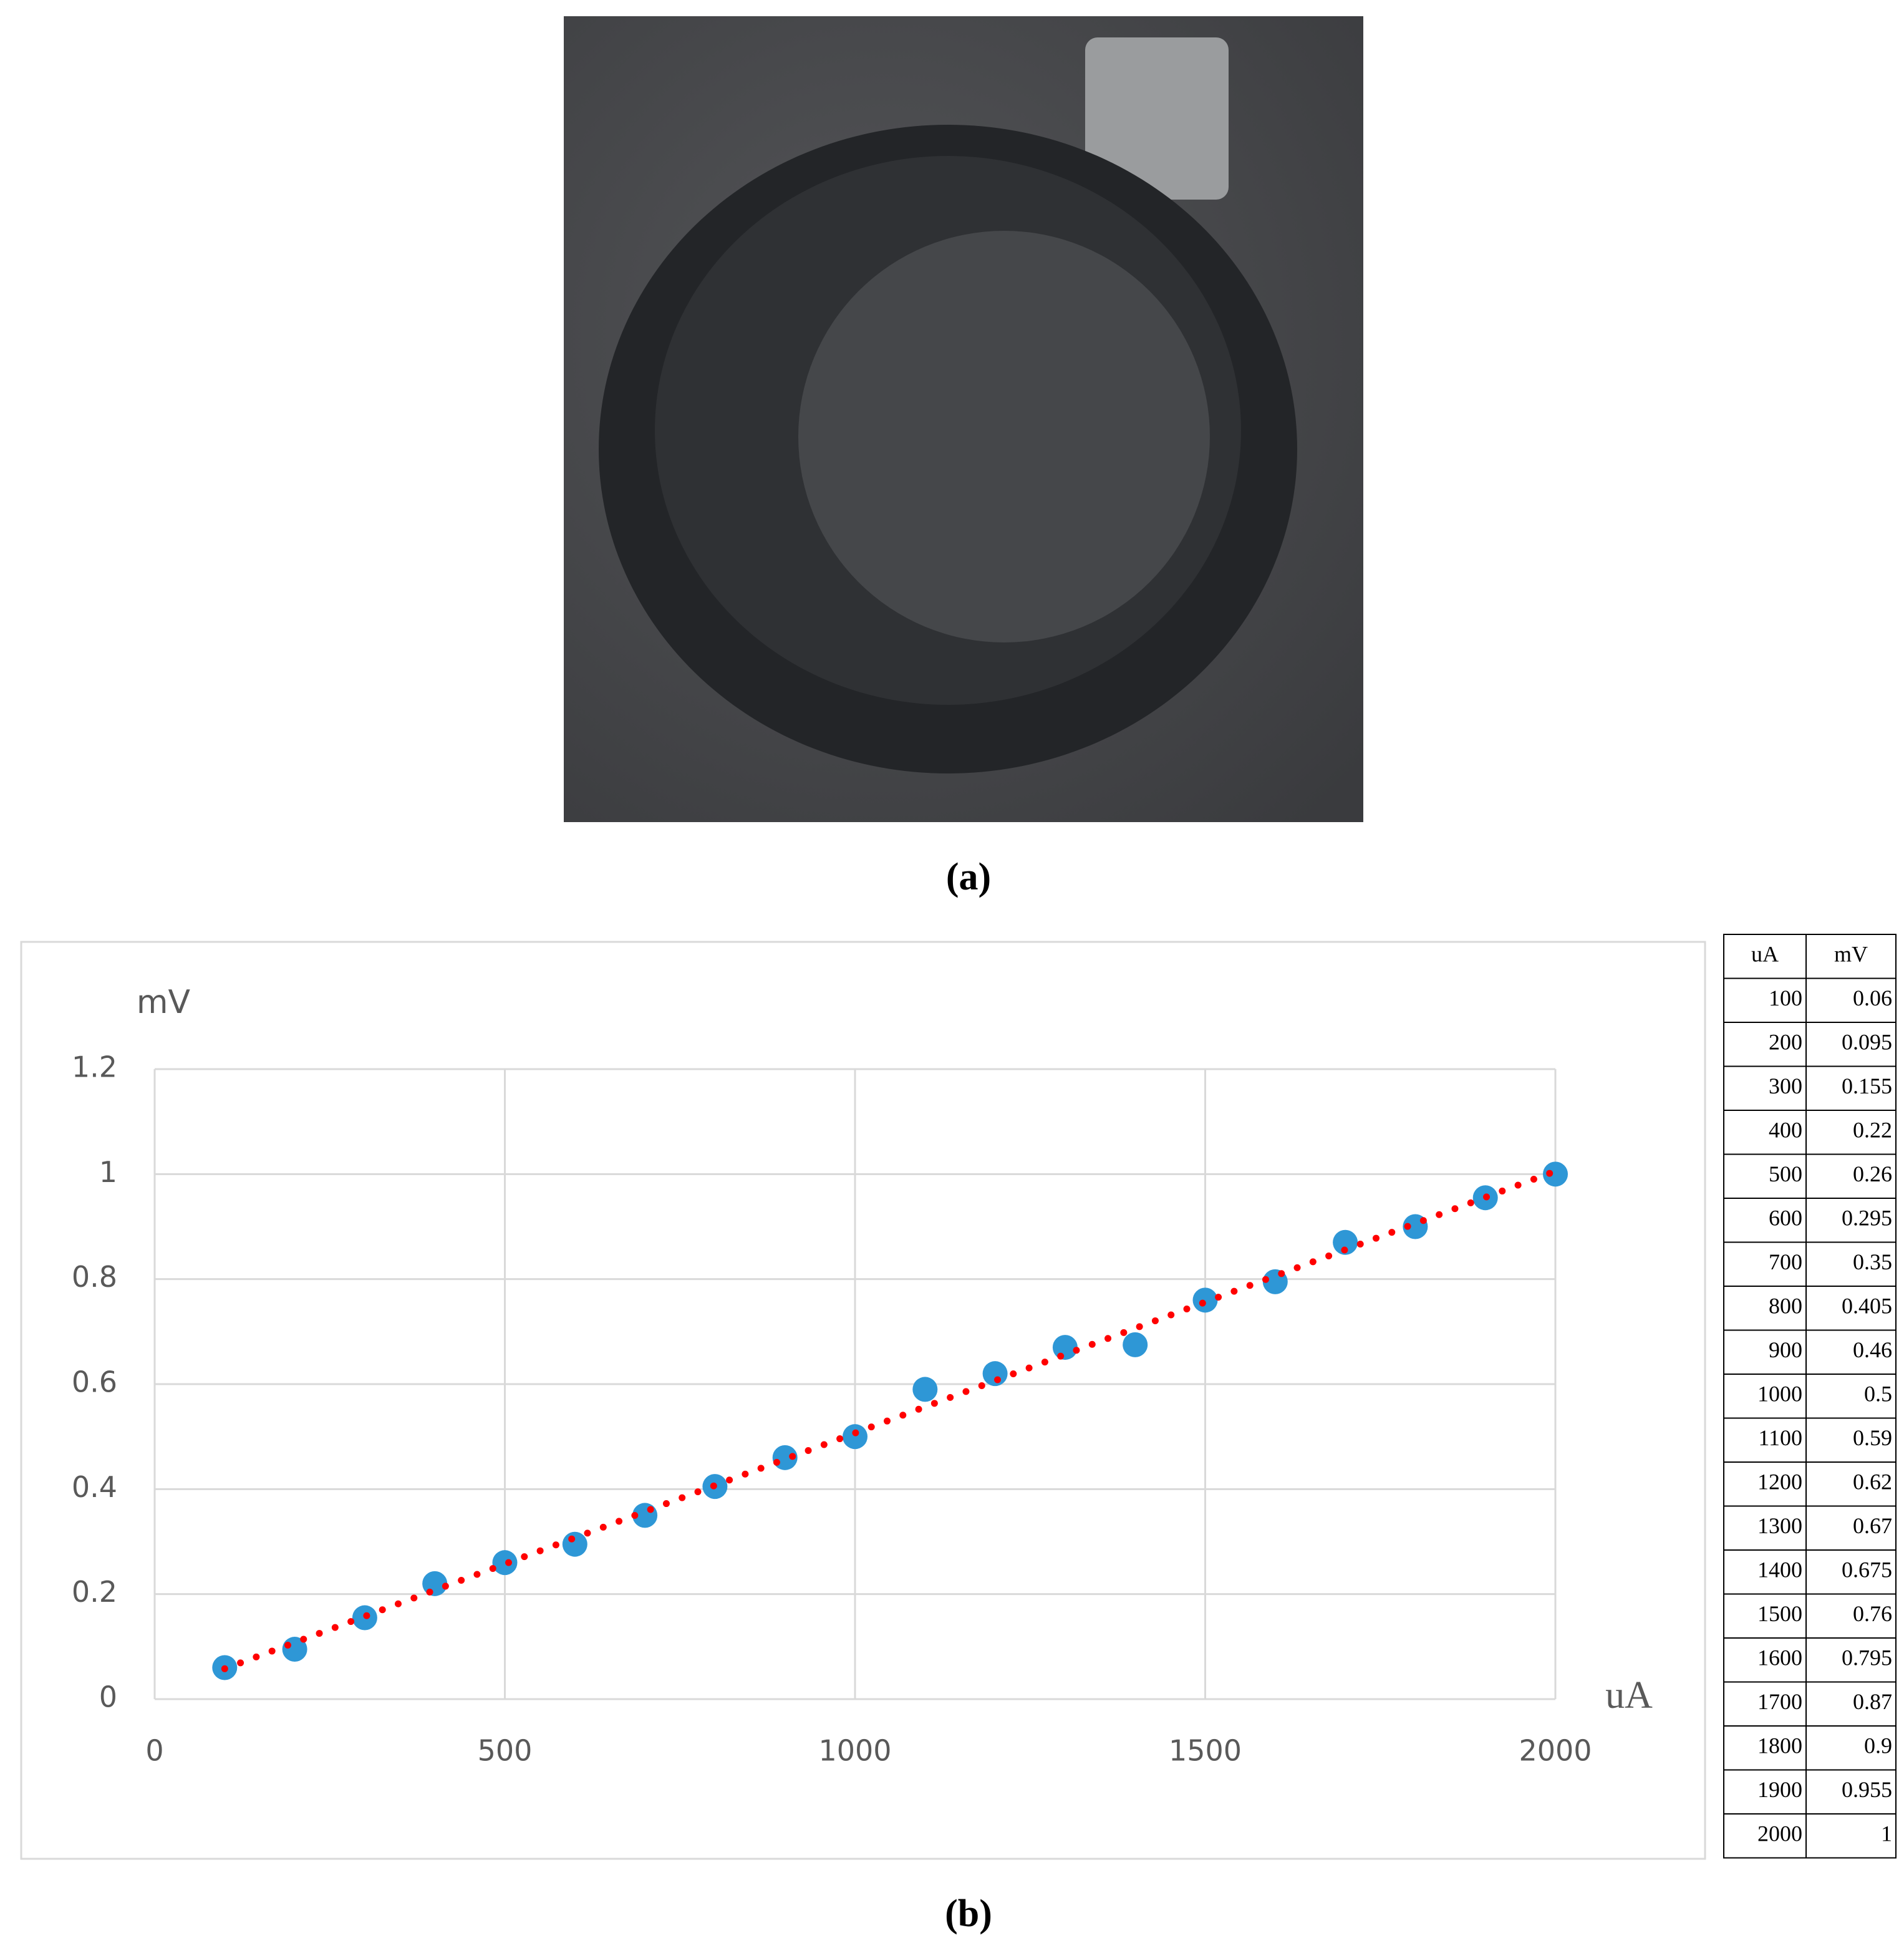  Describe the element at coordinates (1867, 1085) in the screenshot. I see `table-cell: 0.155` at that location.